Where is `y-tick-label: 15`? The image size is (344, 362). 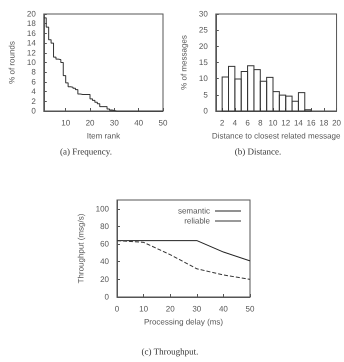
y-tick-label: 15 is located at coordinates (203, 62).